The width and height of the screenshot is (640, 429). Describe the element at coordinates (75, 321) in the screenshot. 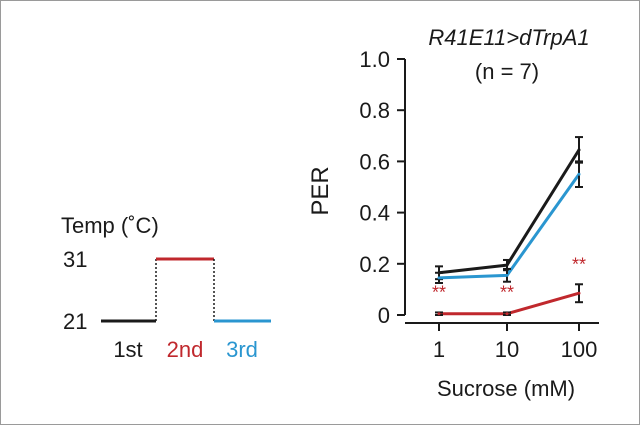

I see `temp-low-label: 21` at that location.